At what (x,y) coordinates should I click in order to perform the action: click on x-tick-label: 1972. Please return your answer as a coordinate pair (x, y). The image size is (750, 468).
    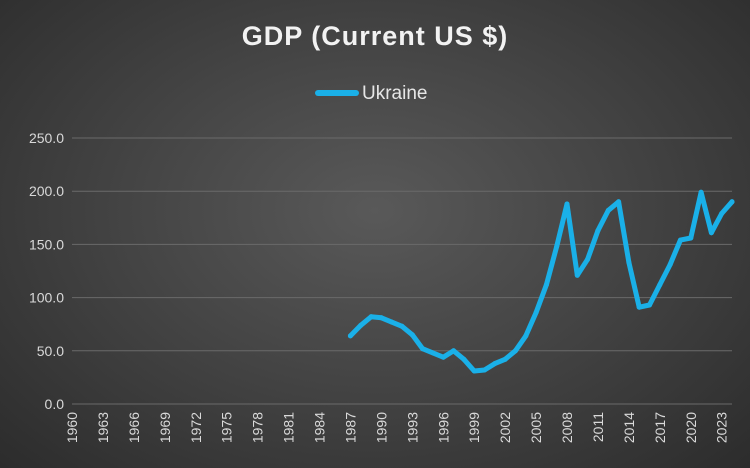
    Looking at the image, I should click on (196, 427).